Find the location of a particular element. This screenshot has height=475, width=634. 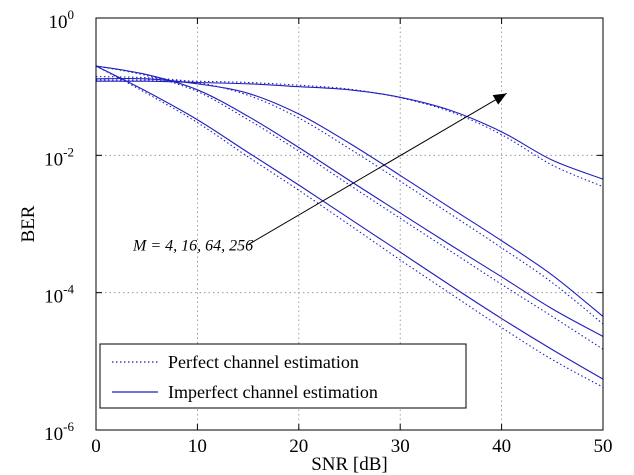

legend-box is located at coordinates (283, 376).